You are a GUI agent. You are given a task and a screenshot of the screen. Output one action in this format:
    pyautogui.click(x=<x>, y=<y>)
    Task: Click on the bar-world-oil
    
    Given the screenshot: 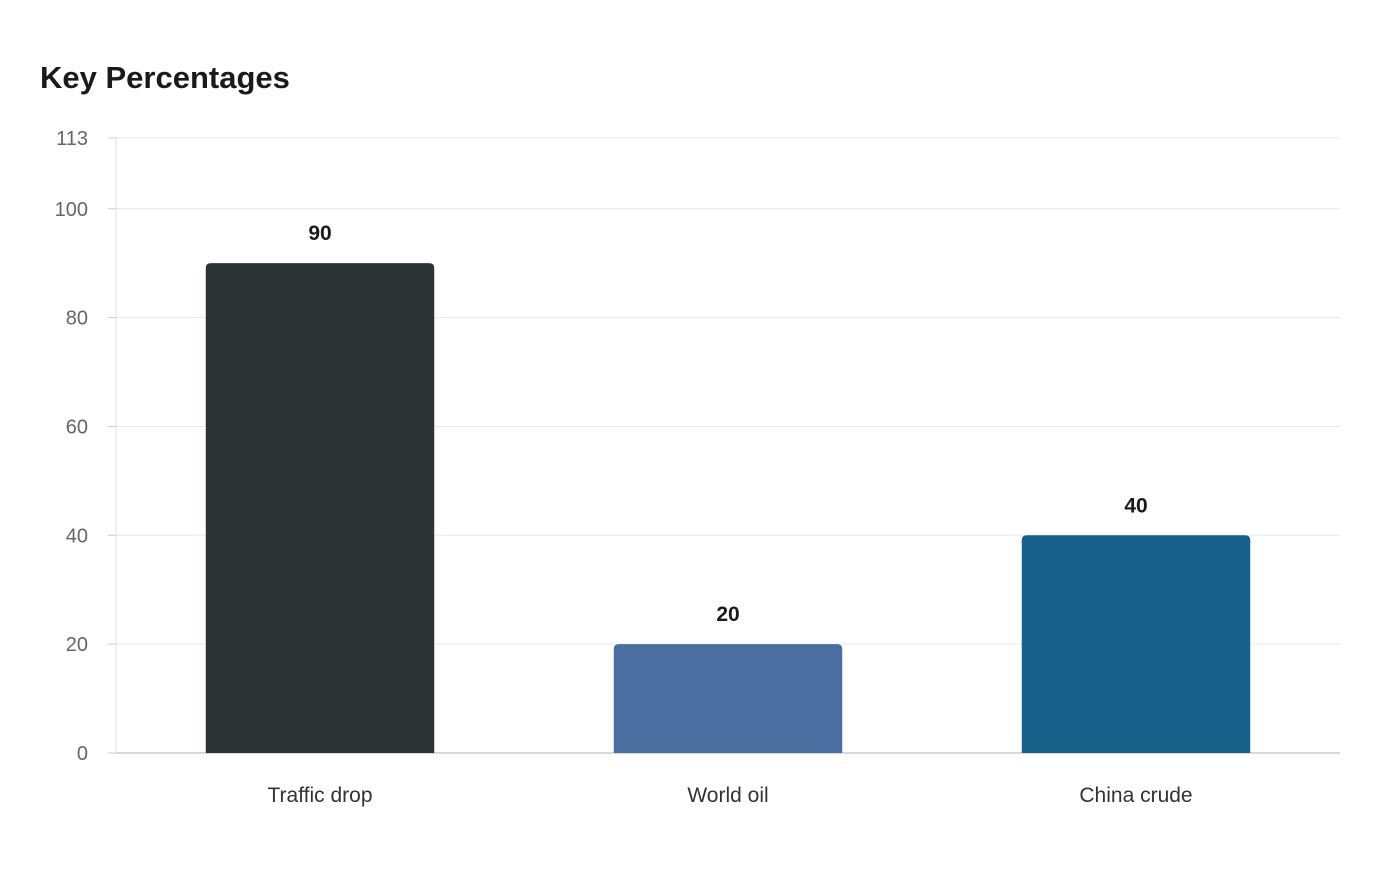 What is the action you would take?
    pyautogui.click(x=728, y=698)
    